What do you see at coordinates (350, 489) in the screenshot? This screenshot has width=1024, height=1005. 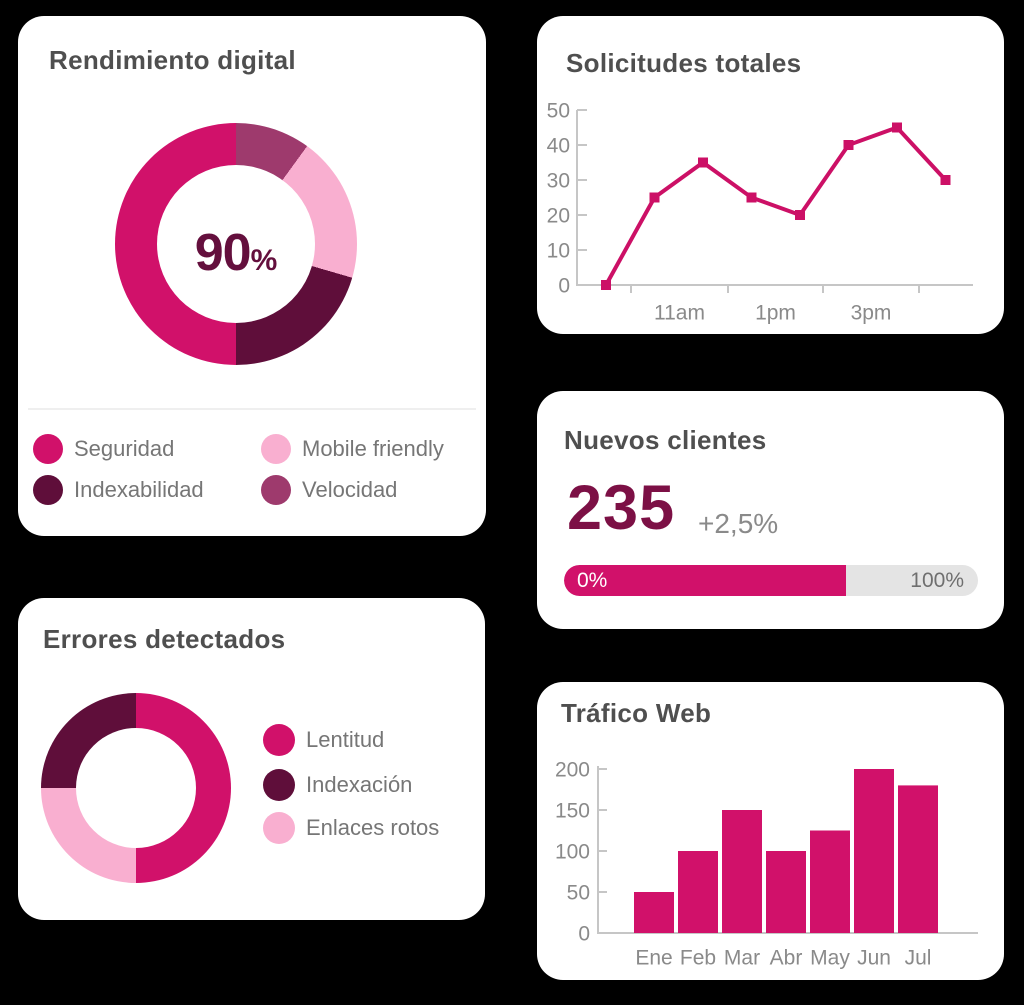 I see `legend-label: Velocidad` at bounding box center [350, 489].